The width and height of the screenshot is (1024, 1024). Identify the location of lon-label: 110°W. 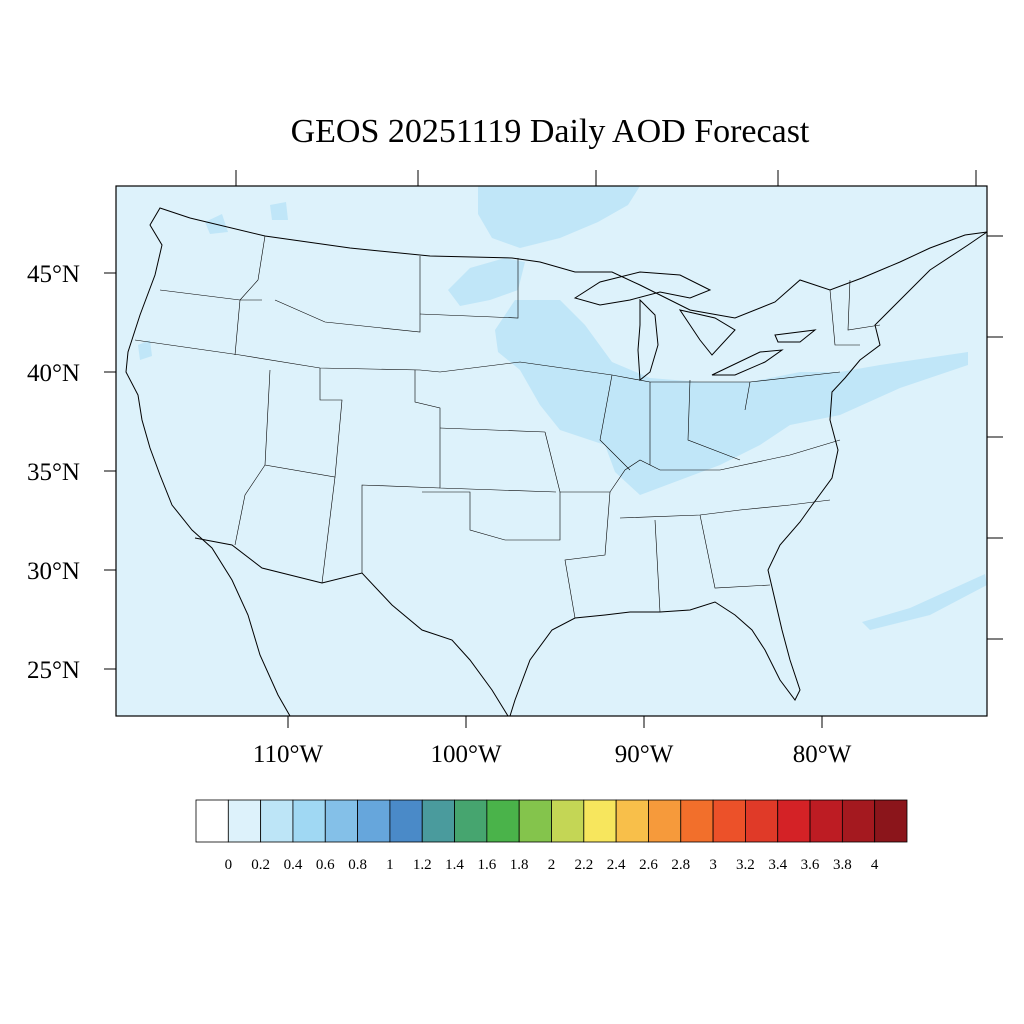
(288, 754).